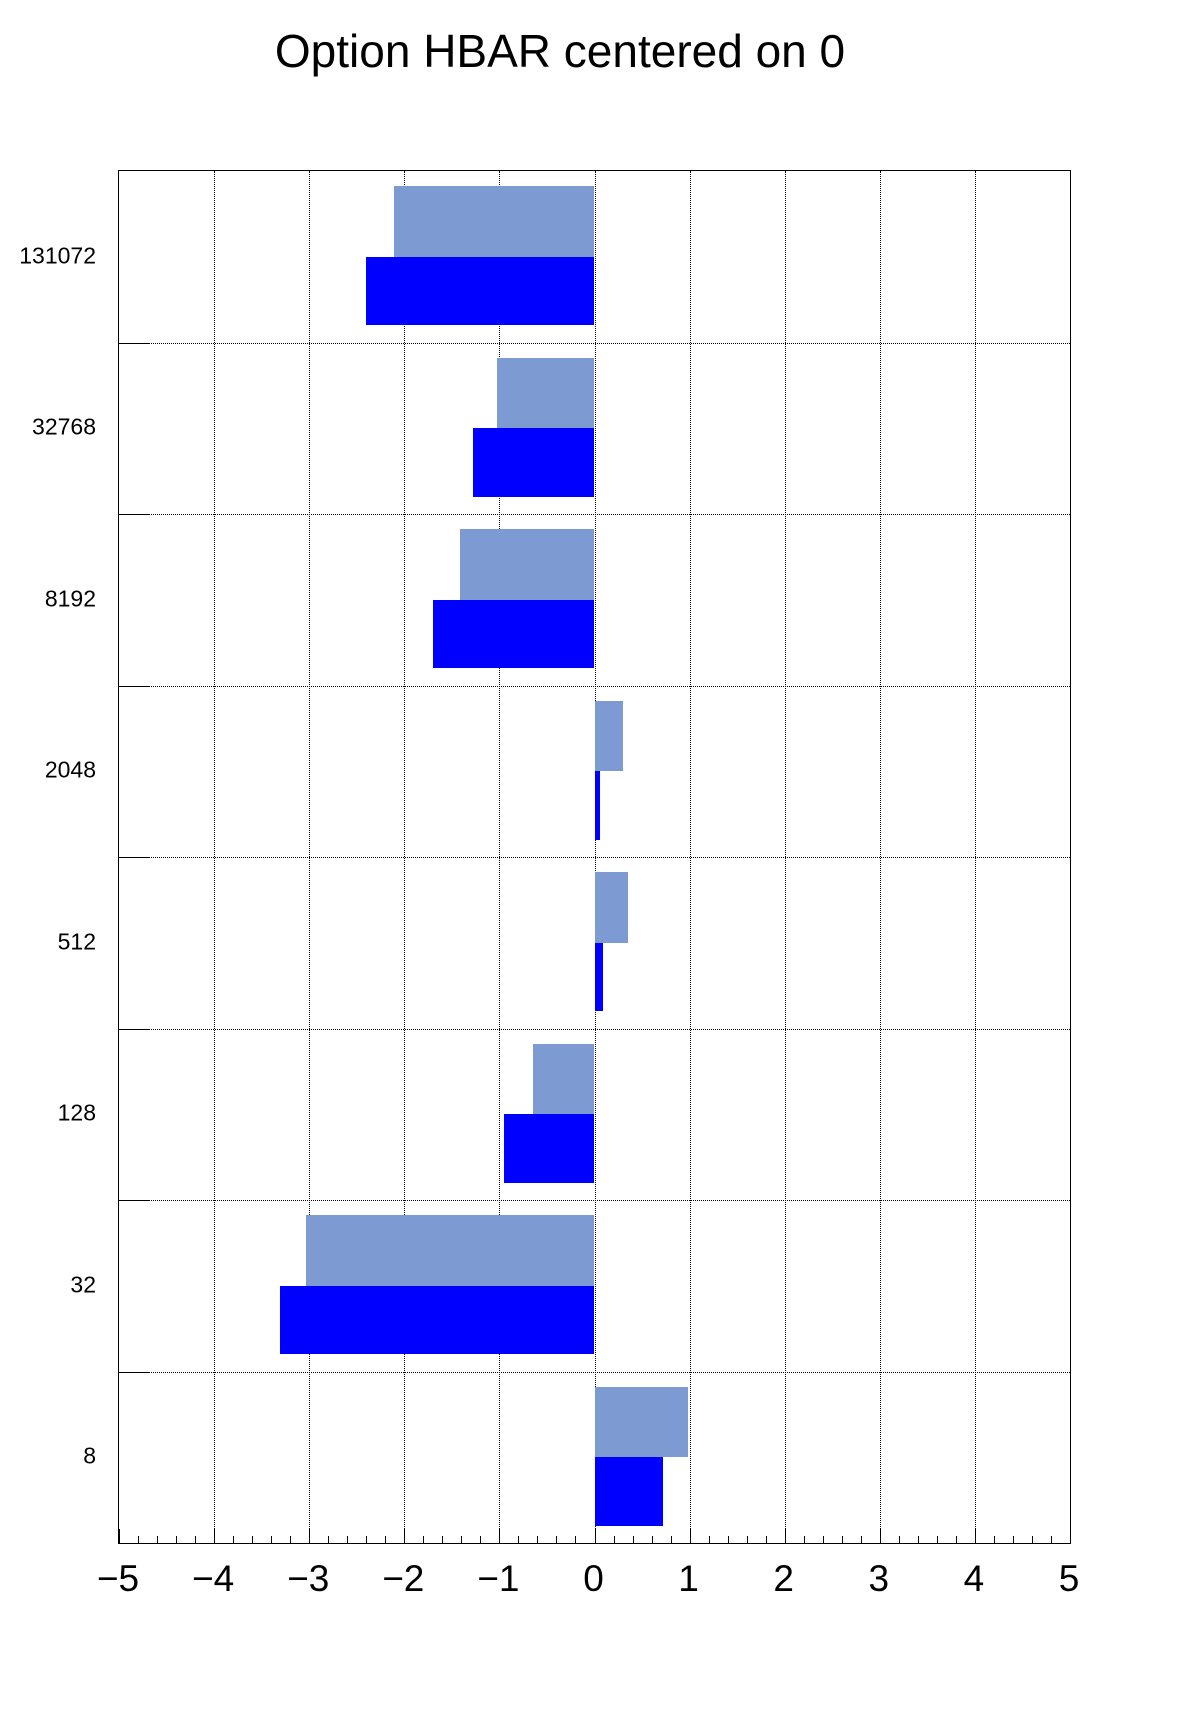  What do you see at coordinates (76, 1112) in the screenshot?
I see `y-axis-category-label: 128` at bounding box center [76, 1112].